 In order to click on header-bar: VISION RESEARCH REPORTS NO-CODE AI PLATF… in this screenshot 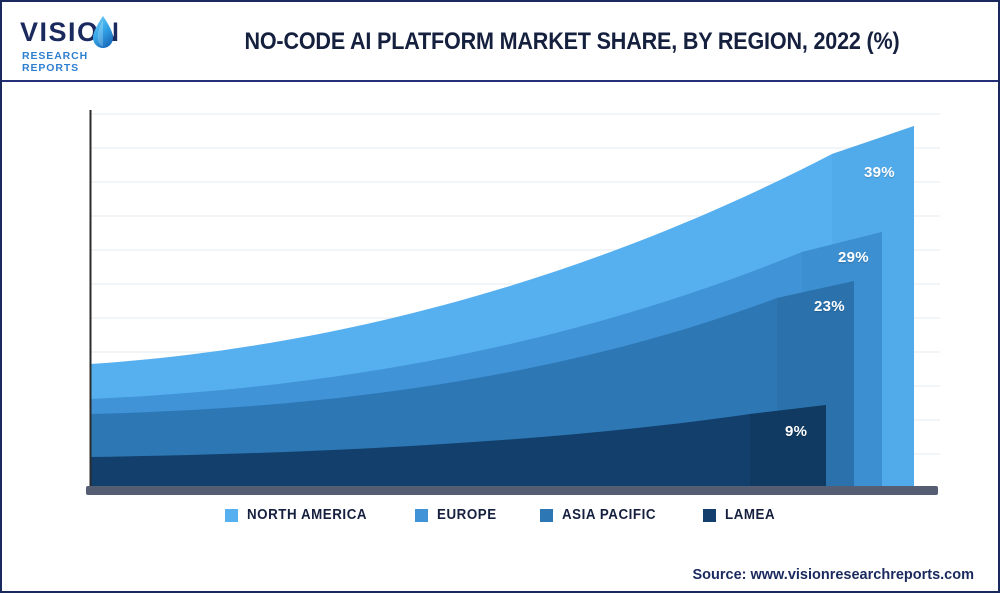, I will do `click(500, 42)`.